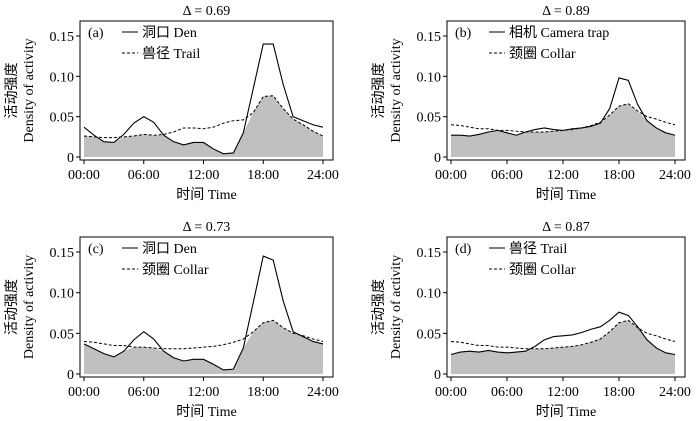 The image size is (700, 421). Describe the element at coordinates (96, 249) in the screenshot. I see `panel-label: (c)` at that location.